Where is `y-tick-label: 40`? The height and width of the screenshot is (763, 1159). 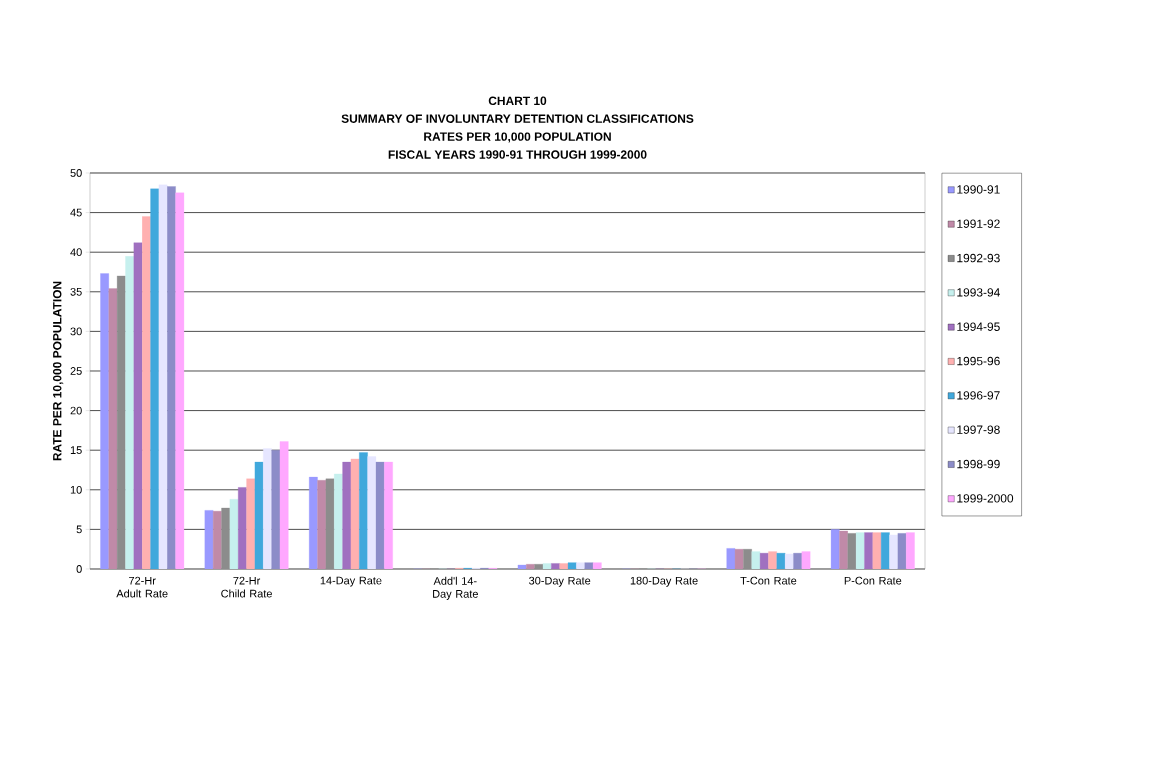 y-tick-label: 40 is located at coordinates (76, 252).